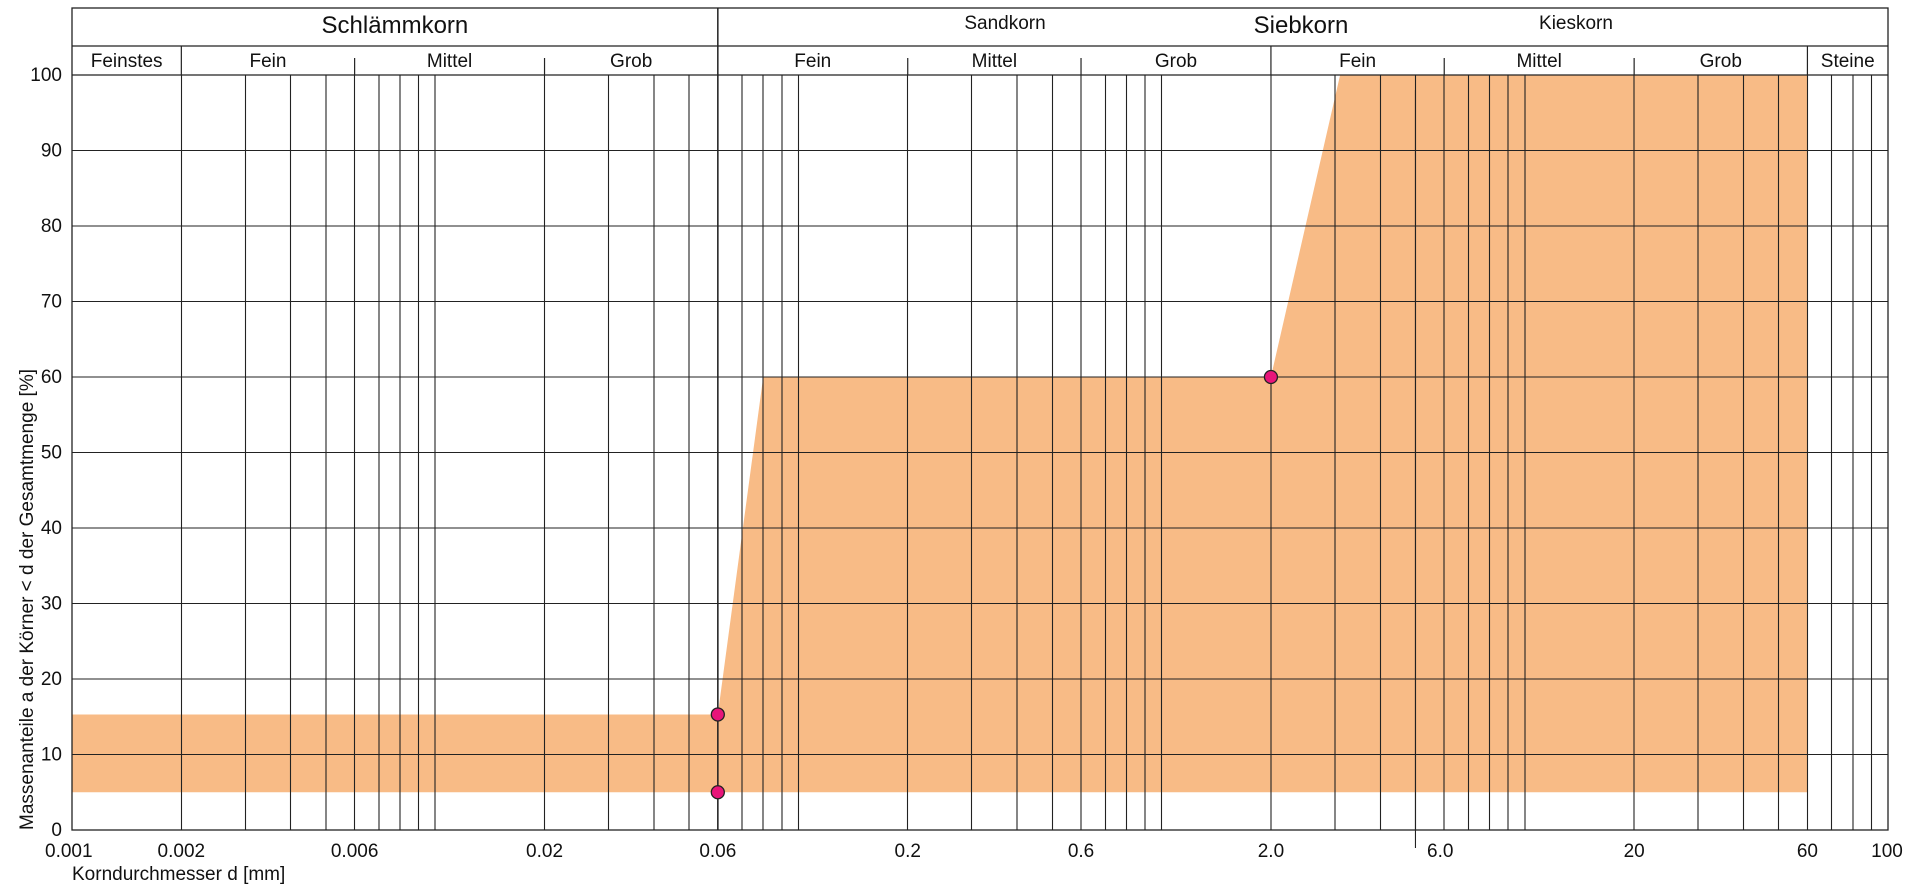  Describe the element at coordinates (1848, 61) in the screenshot. I see `sub-zone-label-10: Steine` at that location.